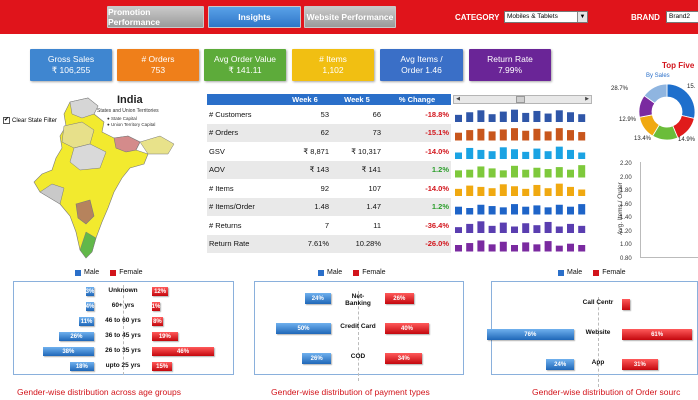 This screenshot has width=698, height=400. What do you see at coordinates (421, 65) in the screenshot?
I see `kpi-card: Avg Items / Order 1.46` at bounding box center [421, 65].